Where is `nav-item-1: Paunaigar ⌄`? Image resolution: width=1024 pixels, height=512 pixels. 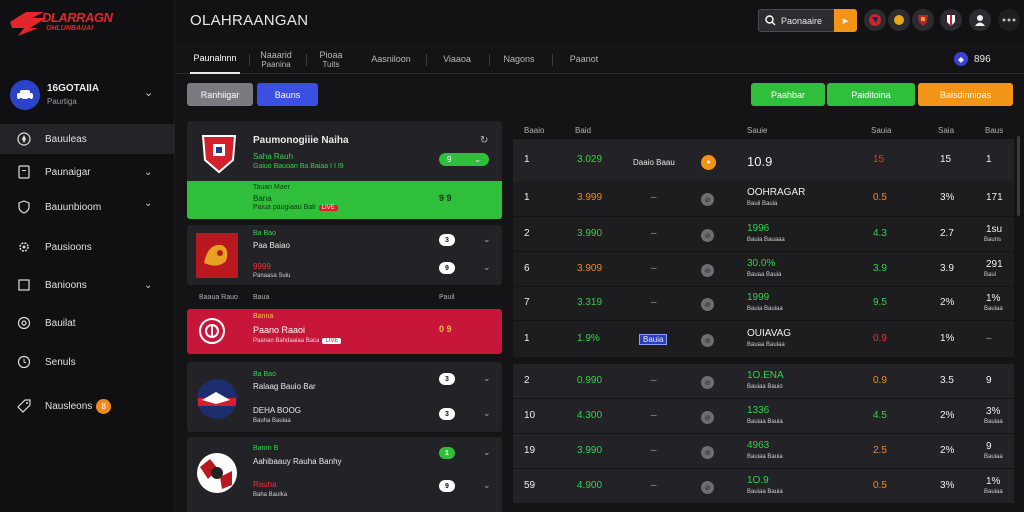
nav-item-1: Paunaigar ⌄ is located at coordinates (87, 172).